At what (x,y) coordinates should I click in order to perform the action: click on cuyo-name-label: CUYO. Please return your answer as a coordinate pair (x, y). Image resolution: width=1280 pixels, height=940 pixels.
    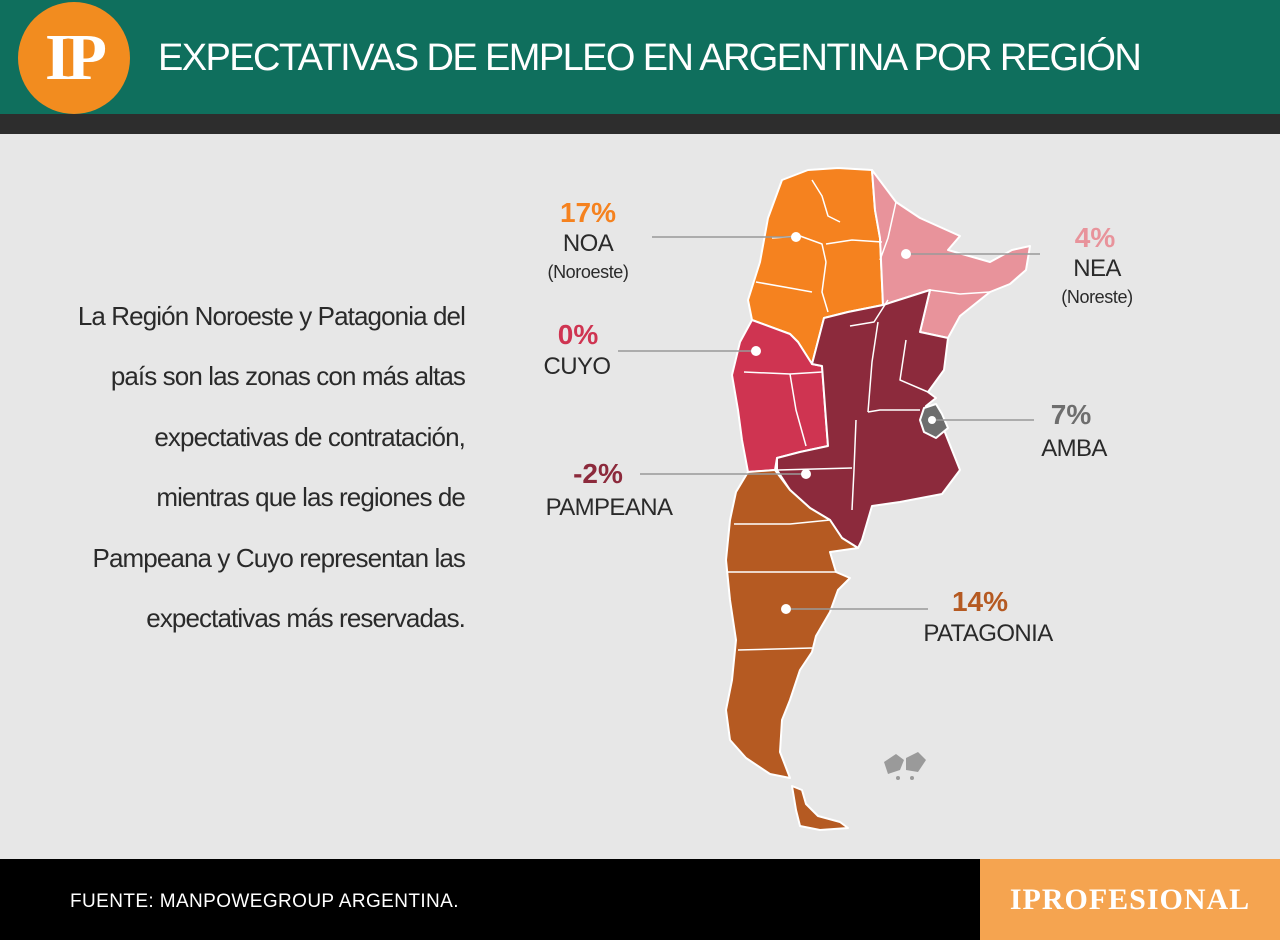
    Looking at the image, I should click on (577, 366).